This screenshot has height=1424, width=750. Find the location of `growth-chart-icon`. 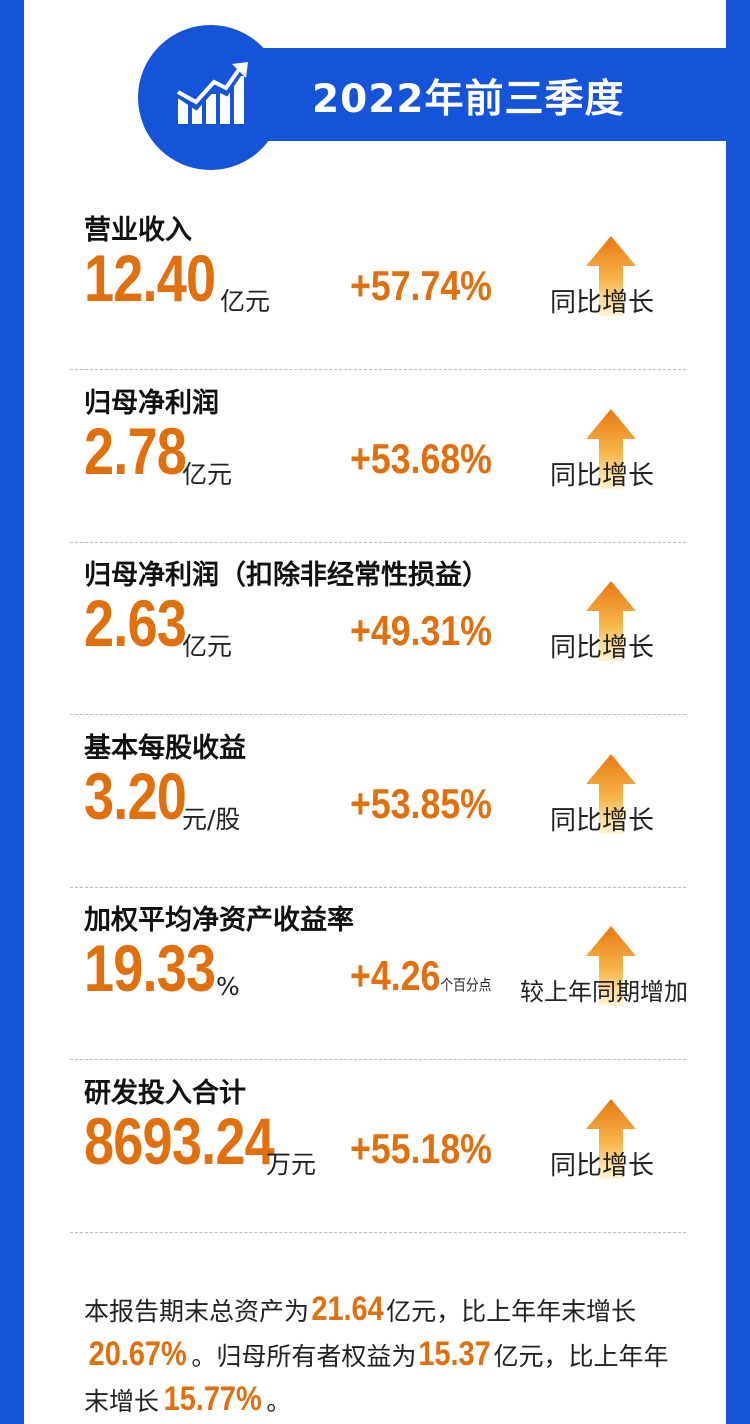

growth-chart-icon is located at coordinates (212, 93).